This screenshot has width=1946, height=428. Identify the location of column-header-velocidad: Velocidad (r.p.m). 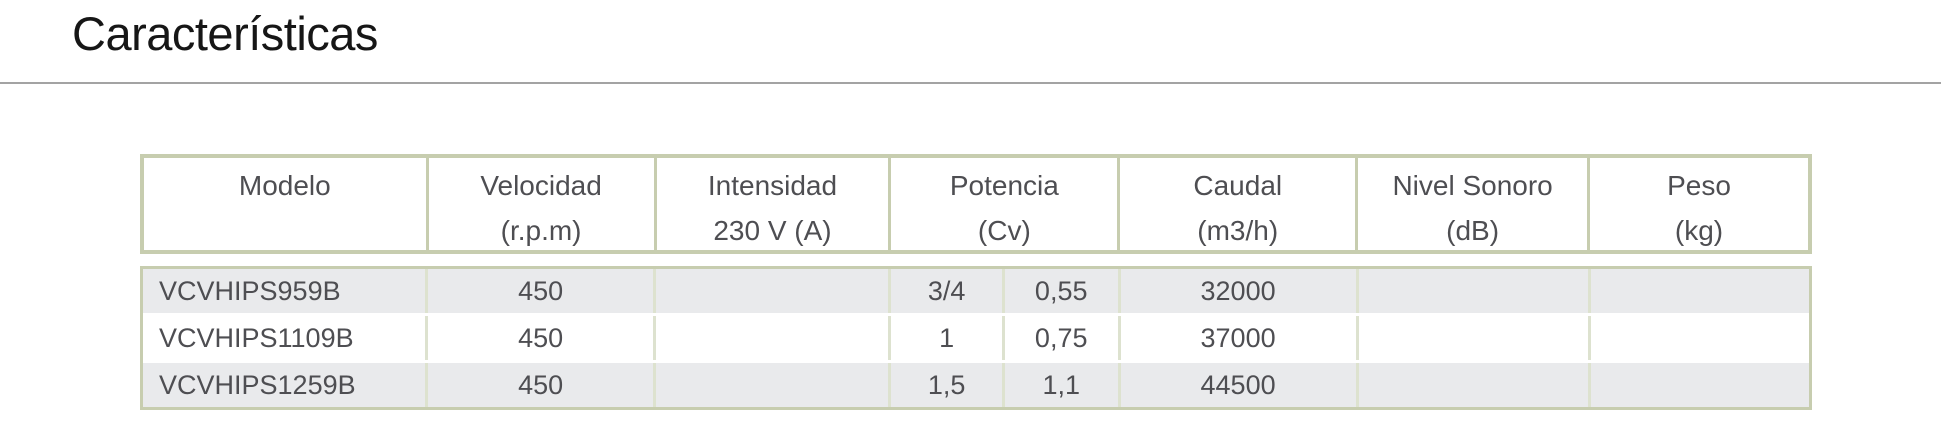
(539, 204).